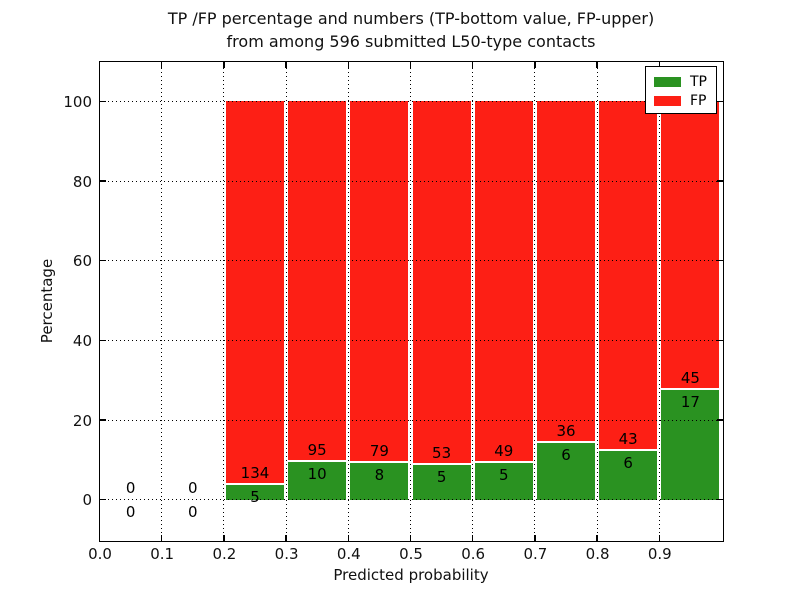  What do you see at coordinates (667, 81) in the screenshot?
I see `tp-legend-swatch-icon` at bounding box center [667, 81].